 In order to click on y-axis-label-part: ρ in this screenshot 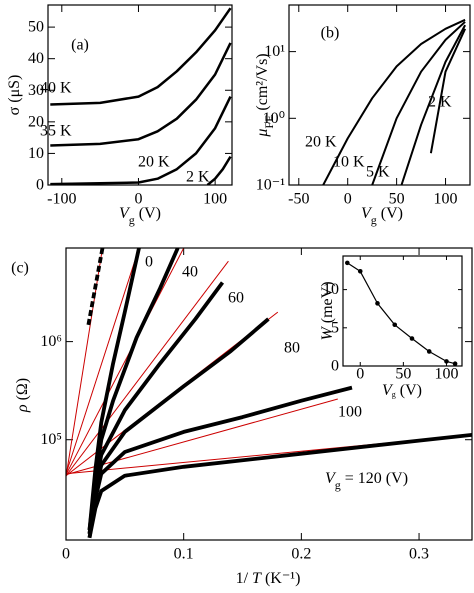, I will do `click(22, 408)`.